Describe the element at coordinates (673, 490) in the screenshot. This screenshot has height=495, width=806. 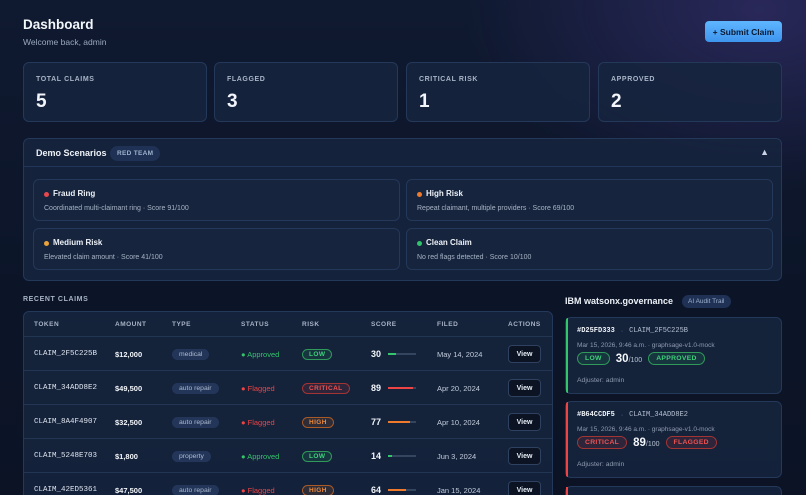
I see `audit-card` at that location.